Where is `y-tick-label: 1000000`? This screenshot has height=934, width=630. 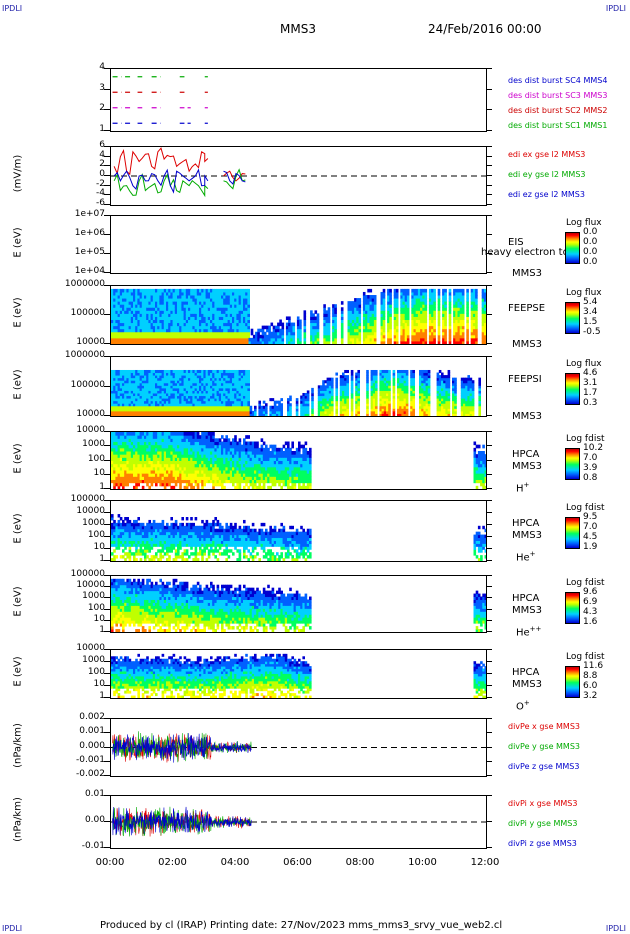
y-tick-label: 1000000 is located at coordinates (84, 284).